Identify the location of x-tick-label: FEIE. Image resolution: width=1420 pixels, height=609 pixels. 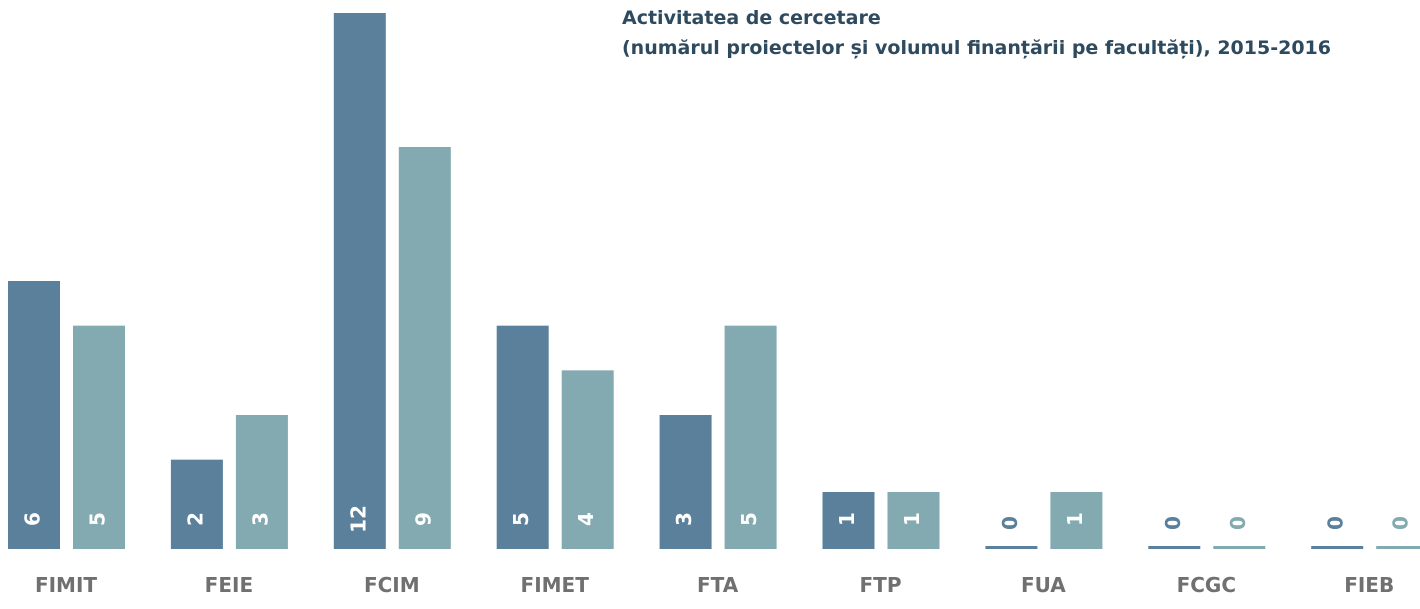
(229, 585).